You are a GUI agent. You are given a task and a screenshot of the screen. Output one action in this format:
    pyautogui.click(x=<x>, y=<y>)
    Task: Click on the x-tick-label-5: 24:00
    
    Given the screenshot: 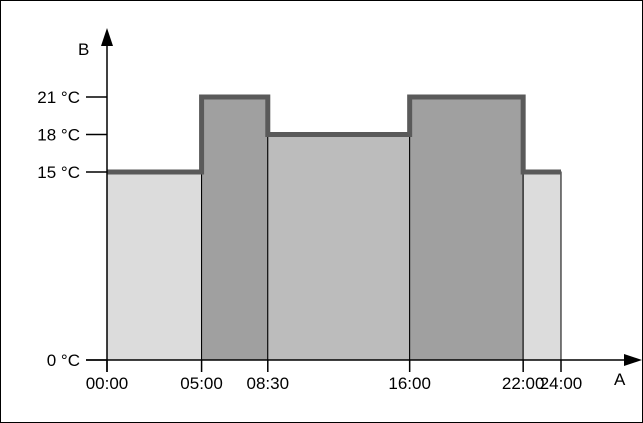 What is the action you would take?
    pyautogui.click(x=561, y=383)
    